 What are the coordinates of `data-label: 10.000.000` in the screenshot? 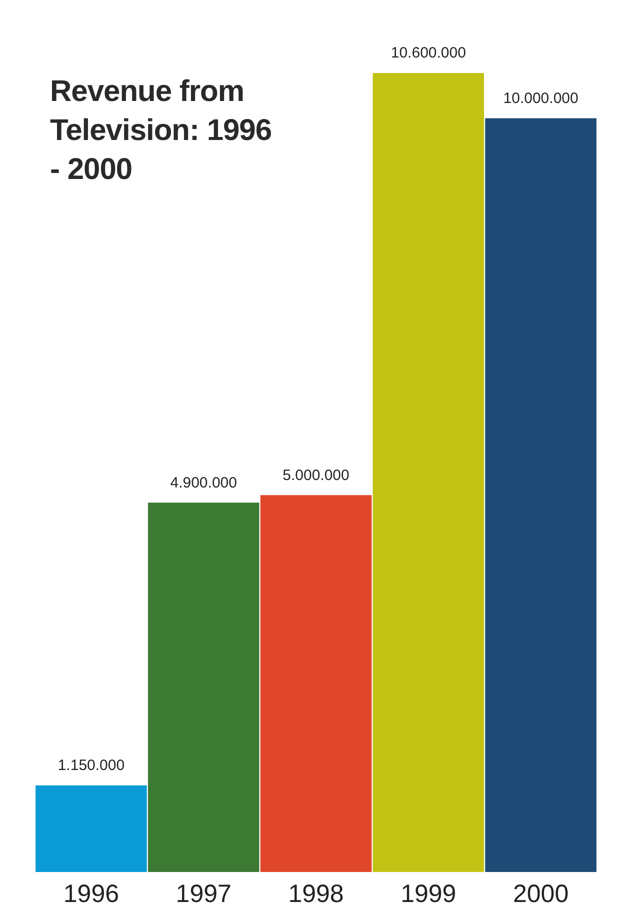 It's located at (540, 98).